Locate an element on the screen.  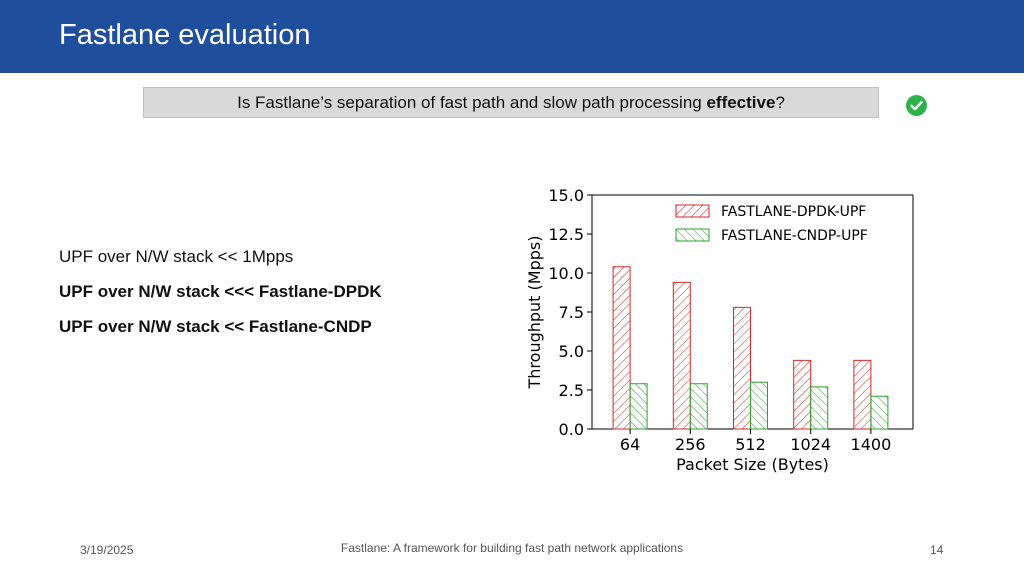
title-bar: Fastlane evaluation is located at coordinates (512, 36).